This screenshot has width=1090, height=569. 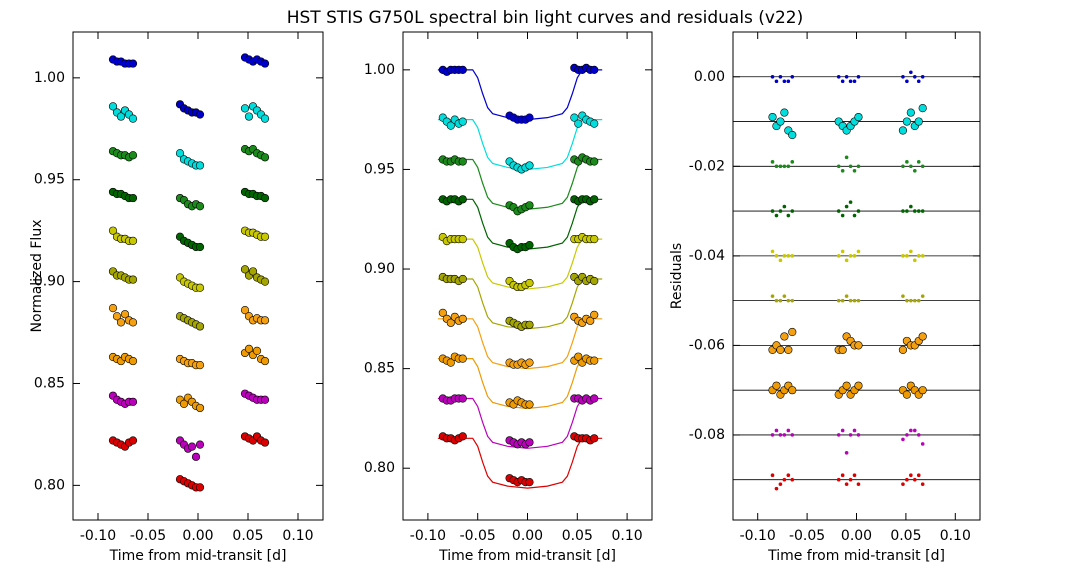 I want to click on y-tick-label: 0.85, so click(x=379, y=369).